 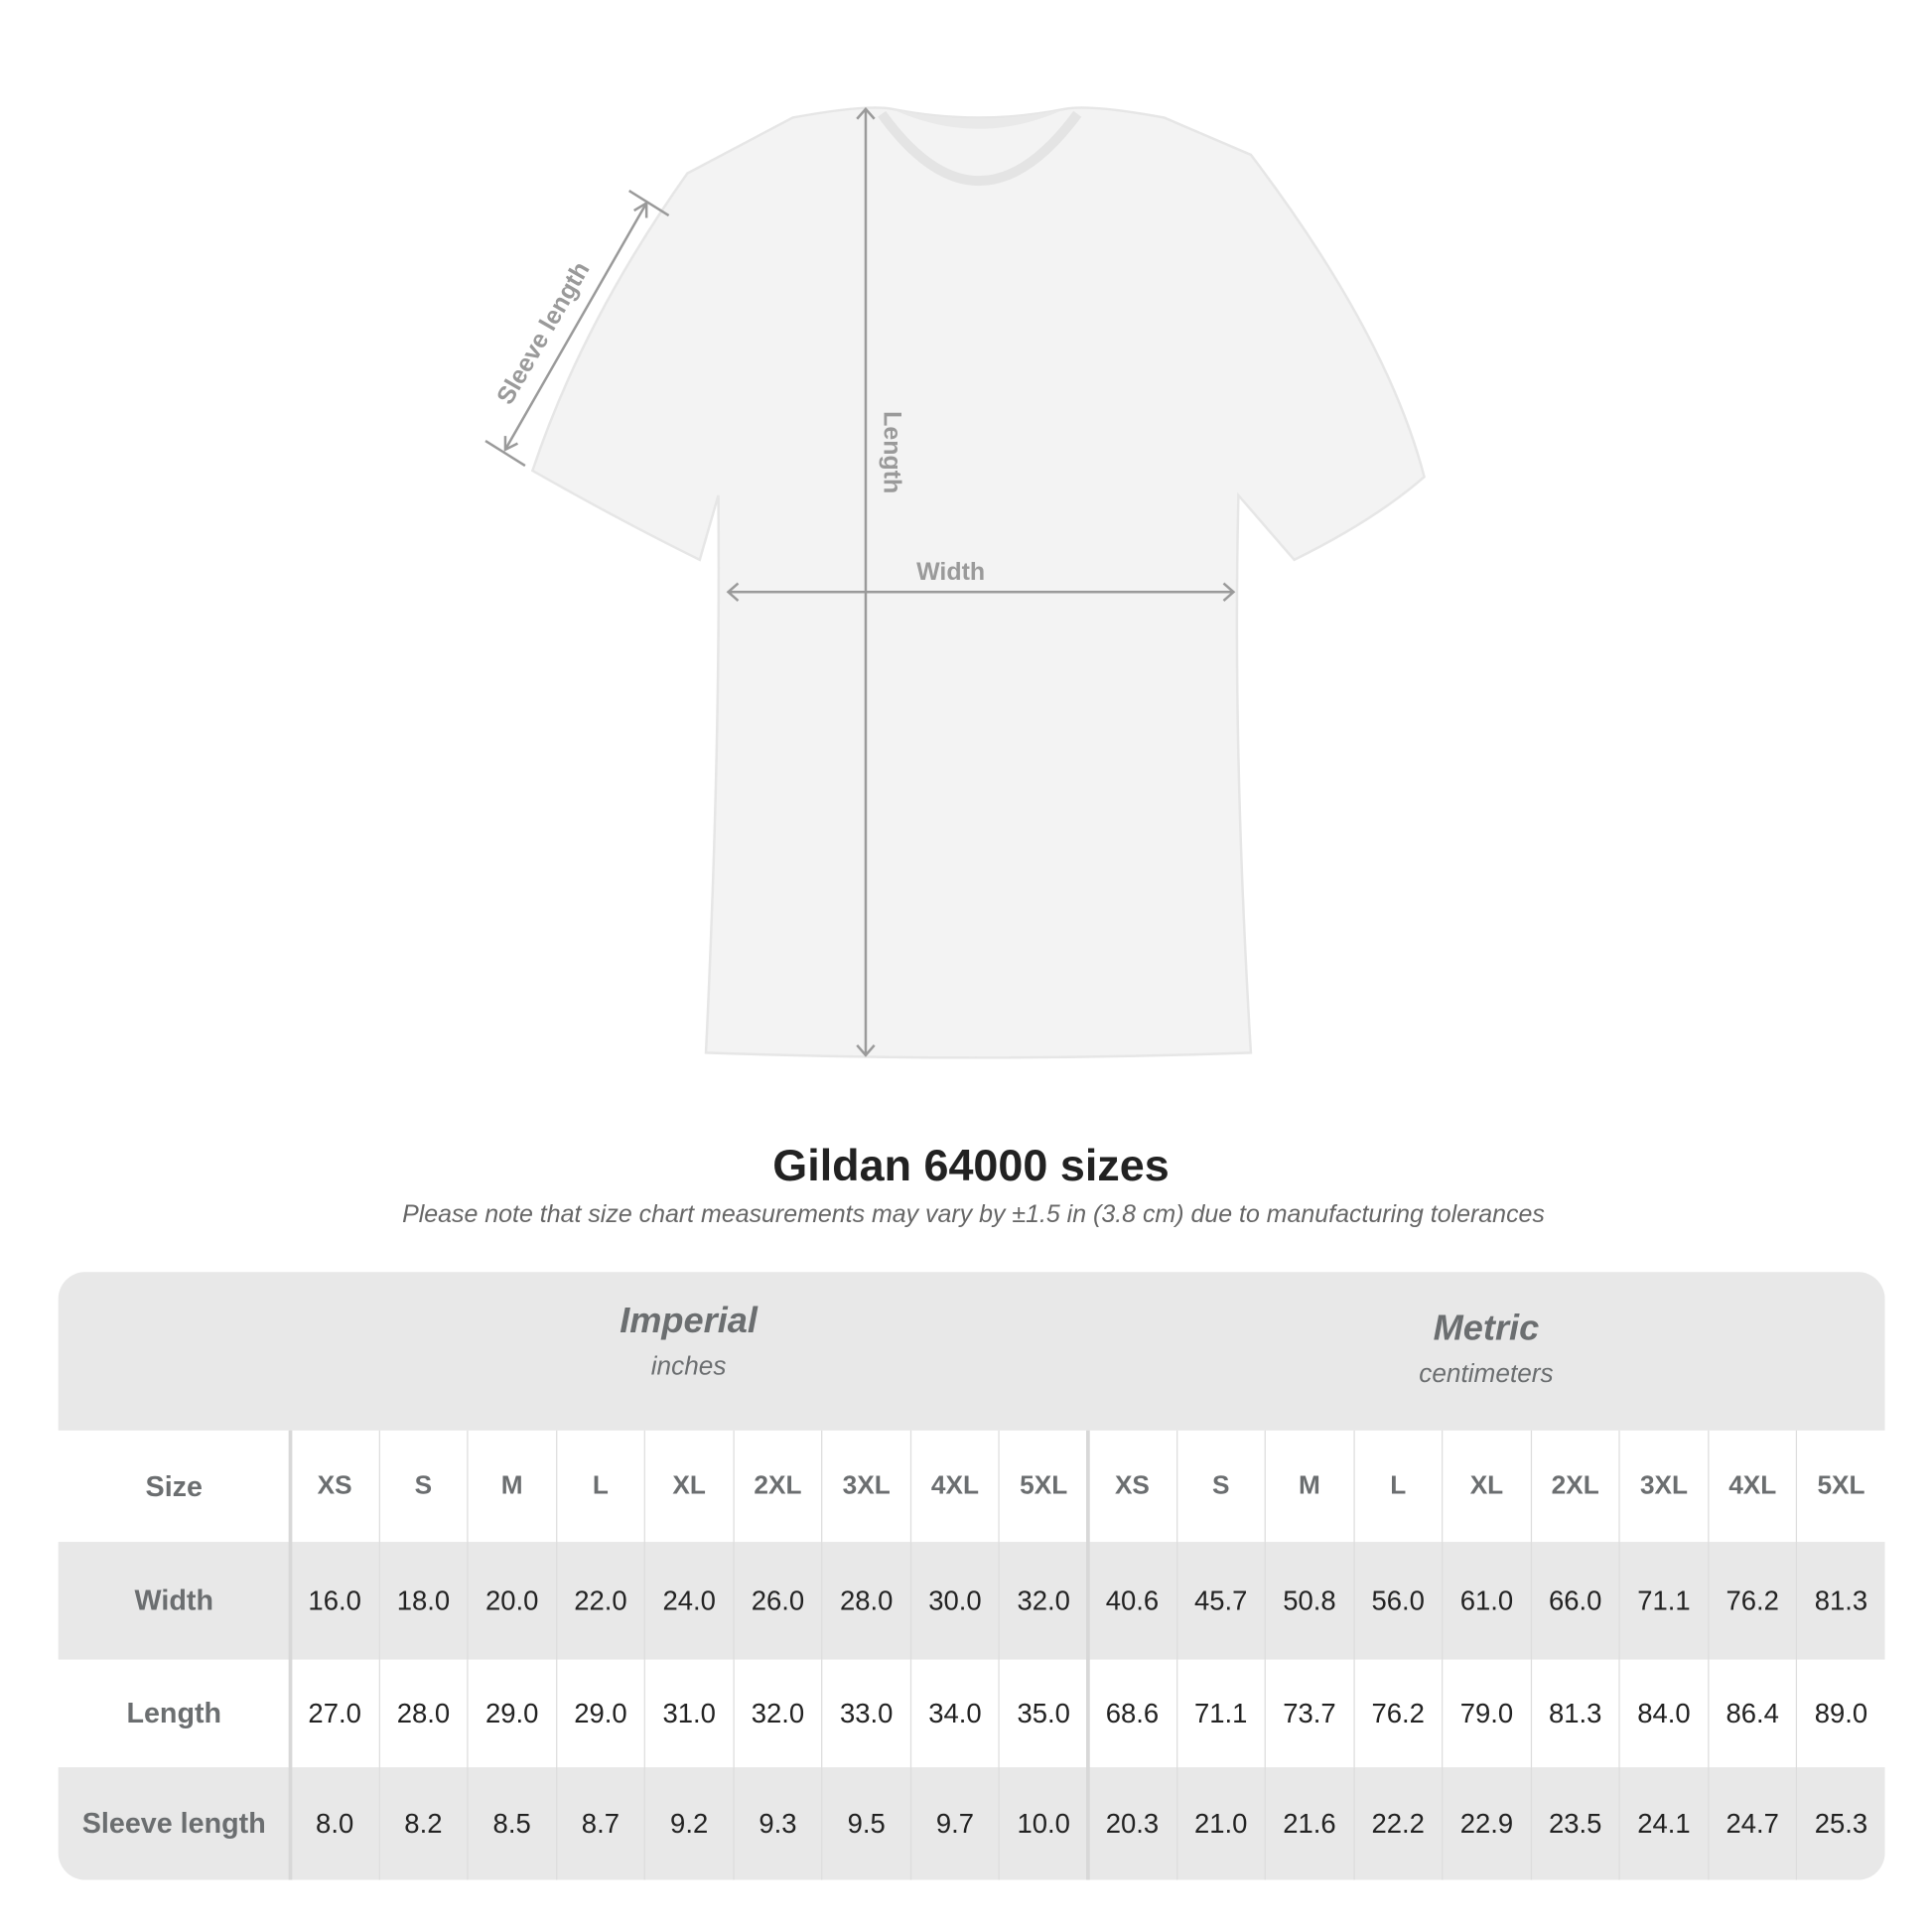 What do you see at coordinates (1397, 1823) in the screenshot?
I see `value-cell: 22.2` at bounding box center [1397, 1823].